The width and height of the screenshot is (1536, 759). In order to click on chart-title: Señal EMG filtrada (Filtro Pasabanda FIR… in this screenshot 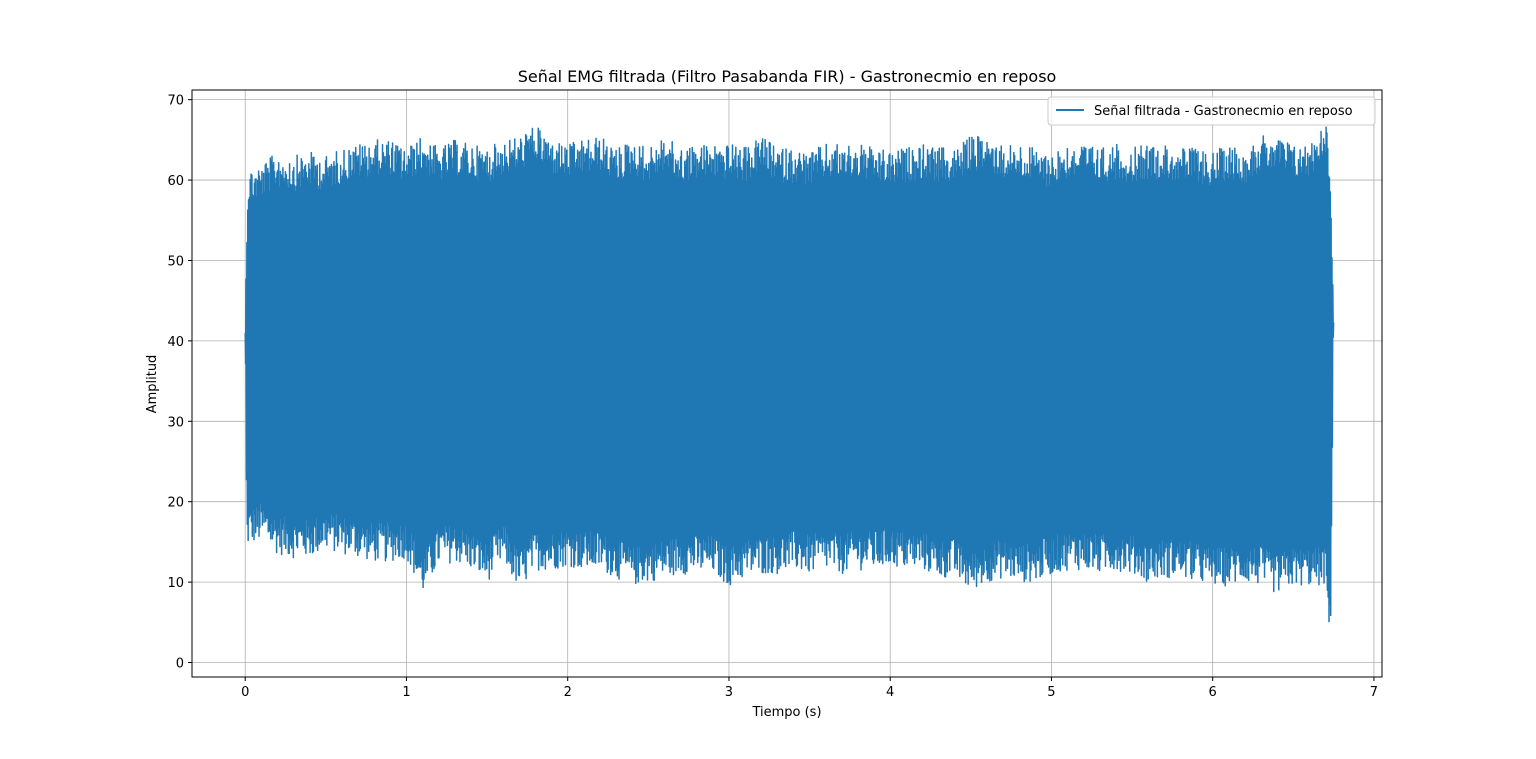, I will do `click(787, 76)`.